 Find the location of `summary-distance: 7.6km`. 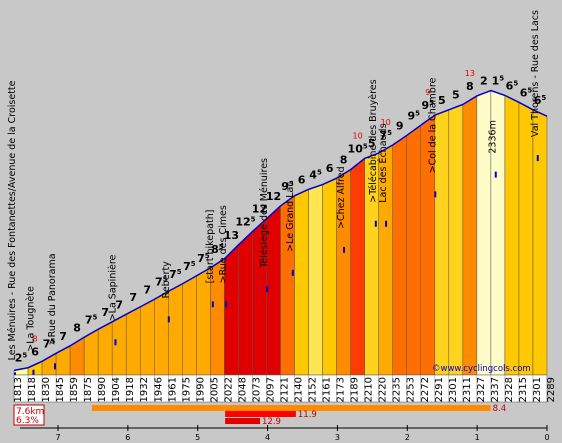

summary-distance: 7.6km is located at coordinates (30, 412).